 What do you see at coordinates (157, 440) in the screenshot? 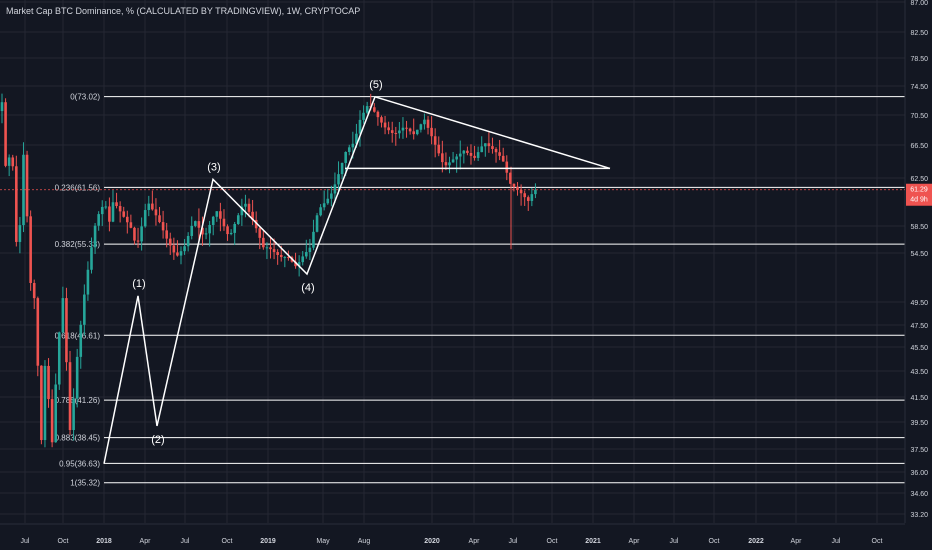
I see `wave-label: (2)` at bounding box center [157, 440].